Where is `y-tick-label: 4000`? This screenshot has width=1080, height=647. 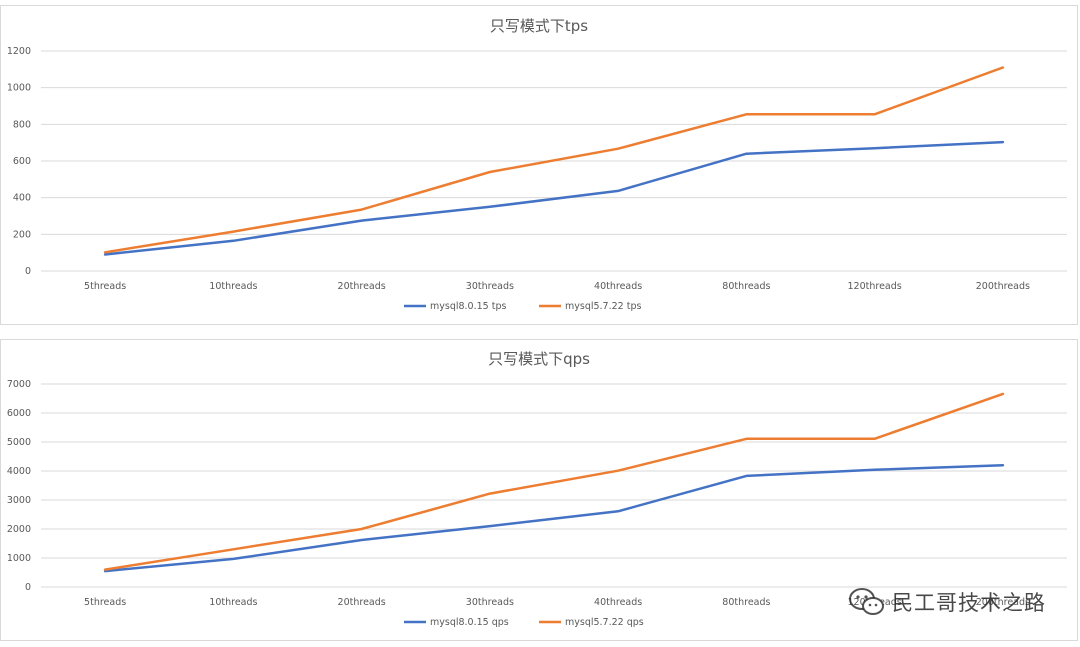 y-tick-label: 4000 is located at coordinates (19, 471).